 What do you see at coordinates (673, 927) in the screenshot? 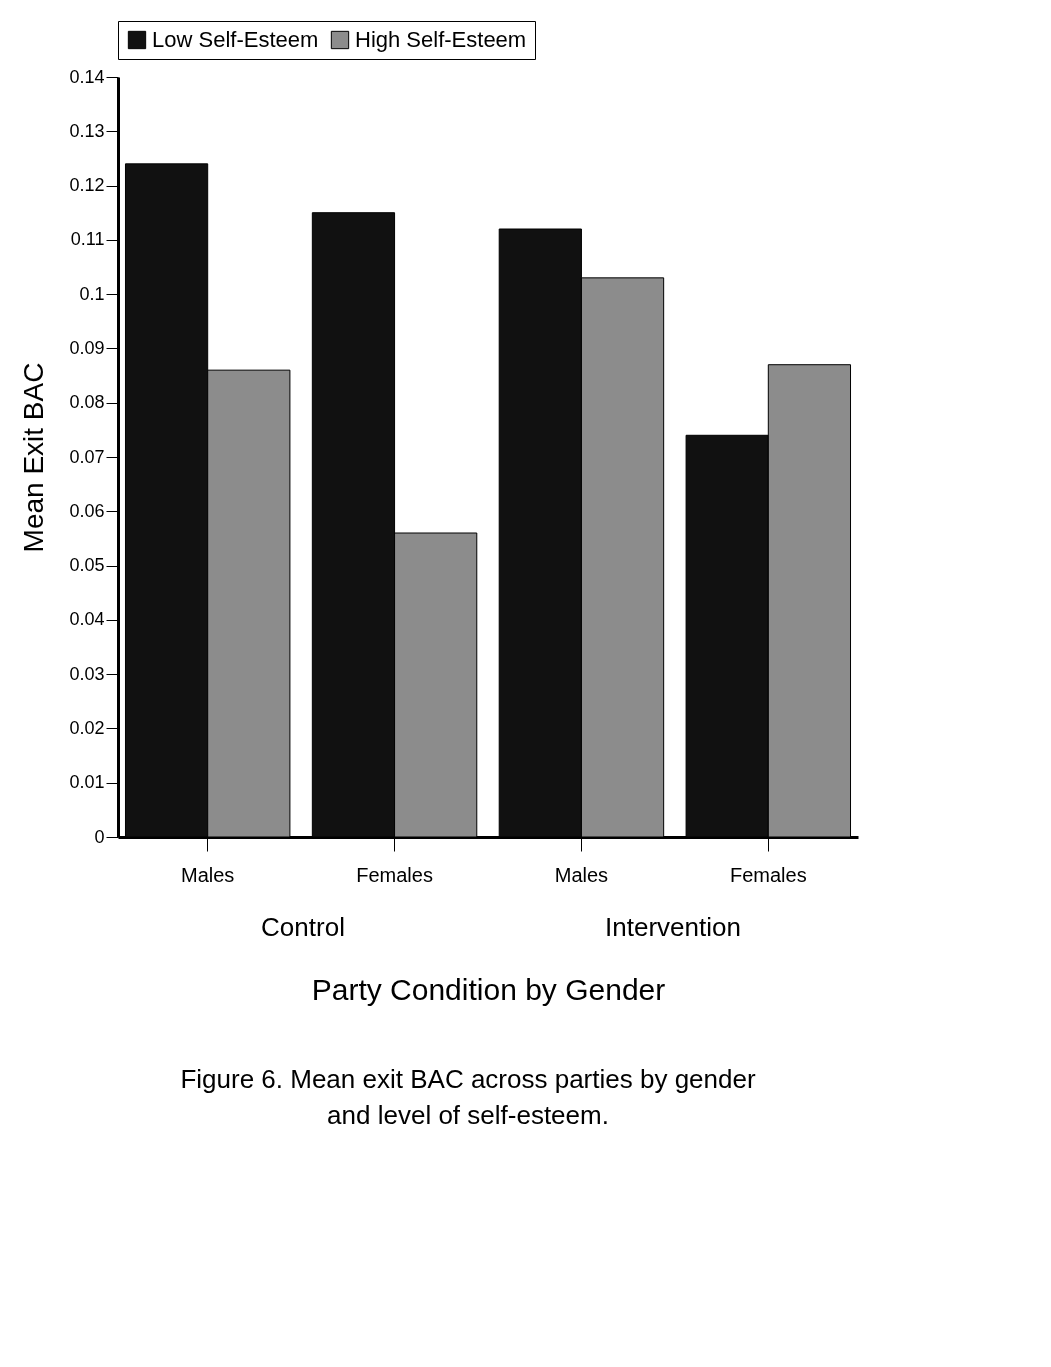
I see `text: Intervention` at bounding box center [673, 927].